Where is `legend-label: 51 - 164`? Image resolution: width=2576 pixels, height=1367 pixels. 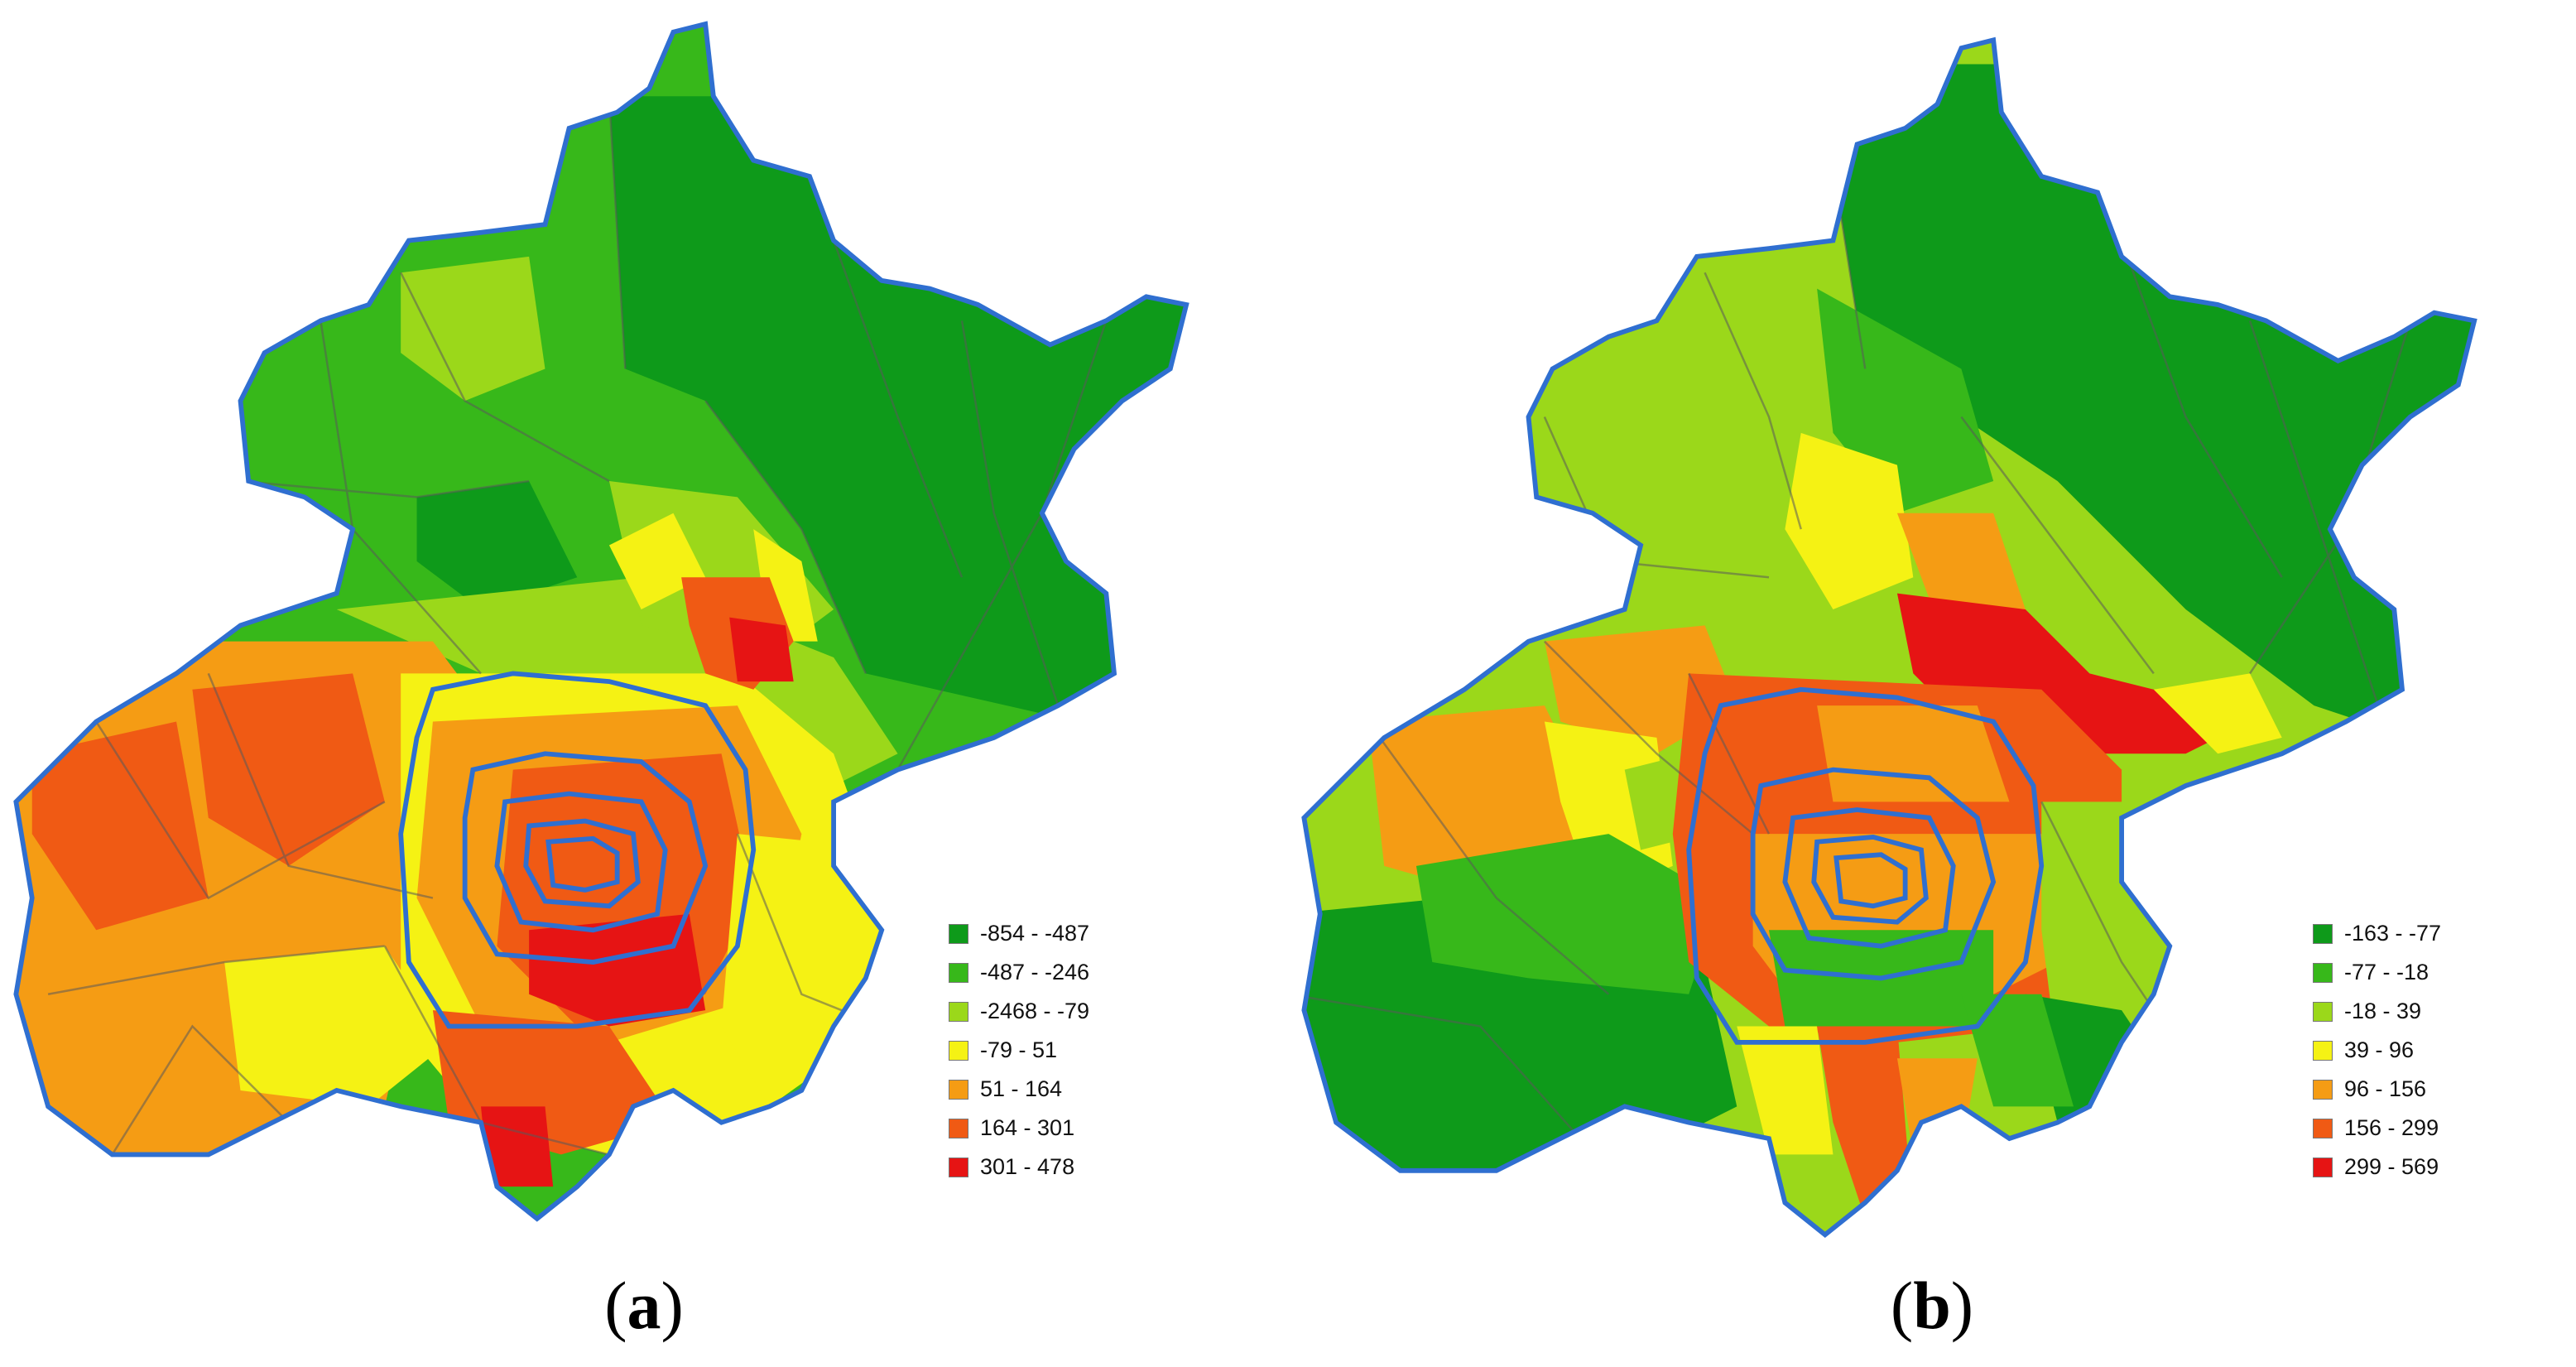
legend-label: 51 - 164 is located at coordinates (1021, 1088).